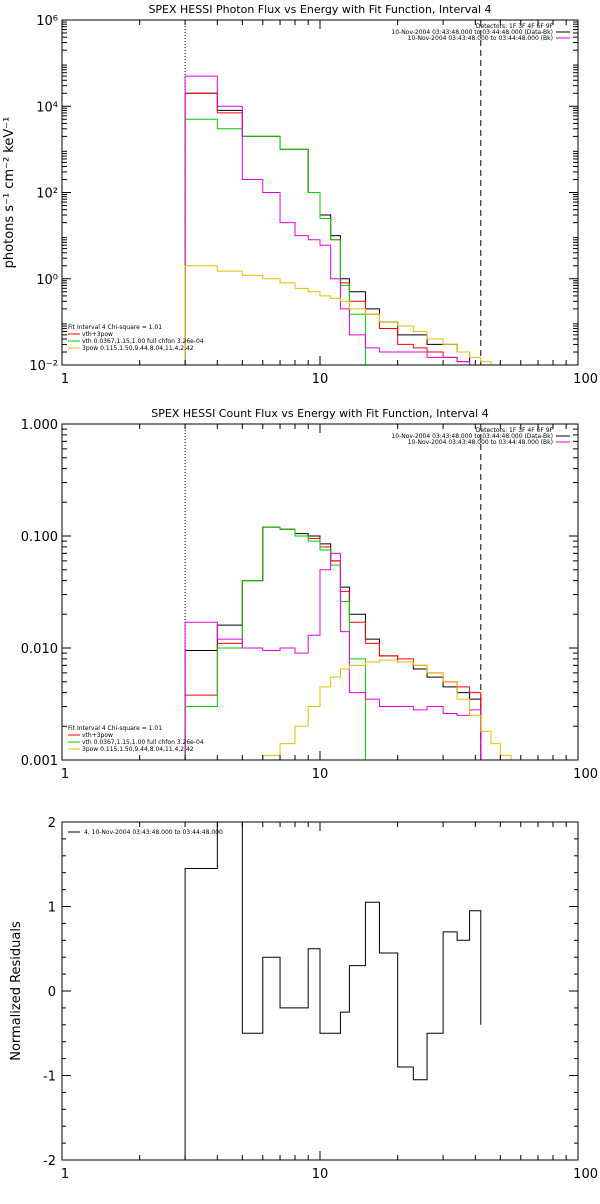  I want to click on y-tick-label: 10⁰, so click(47, 280).